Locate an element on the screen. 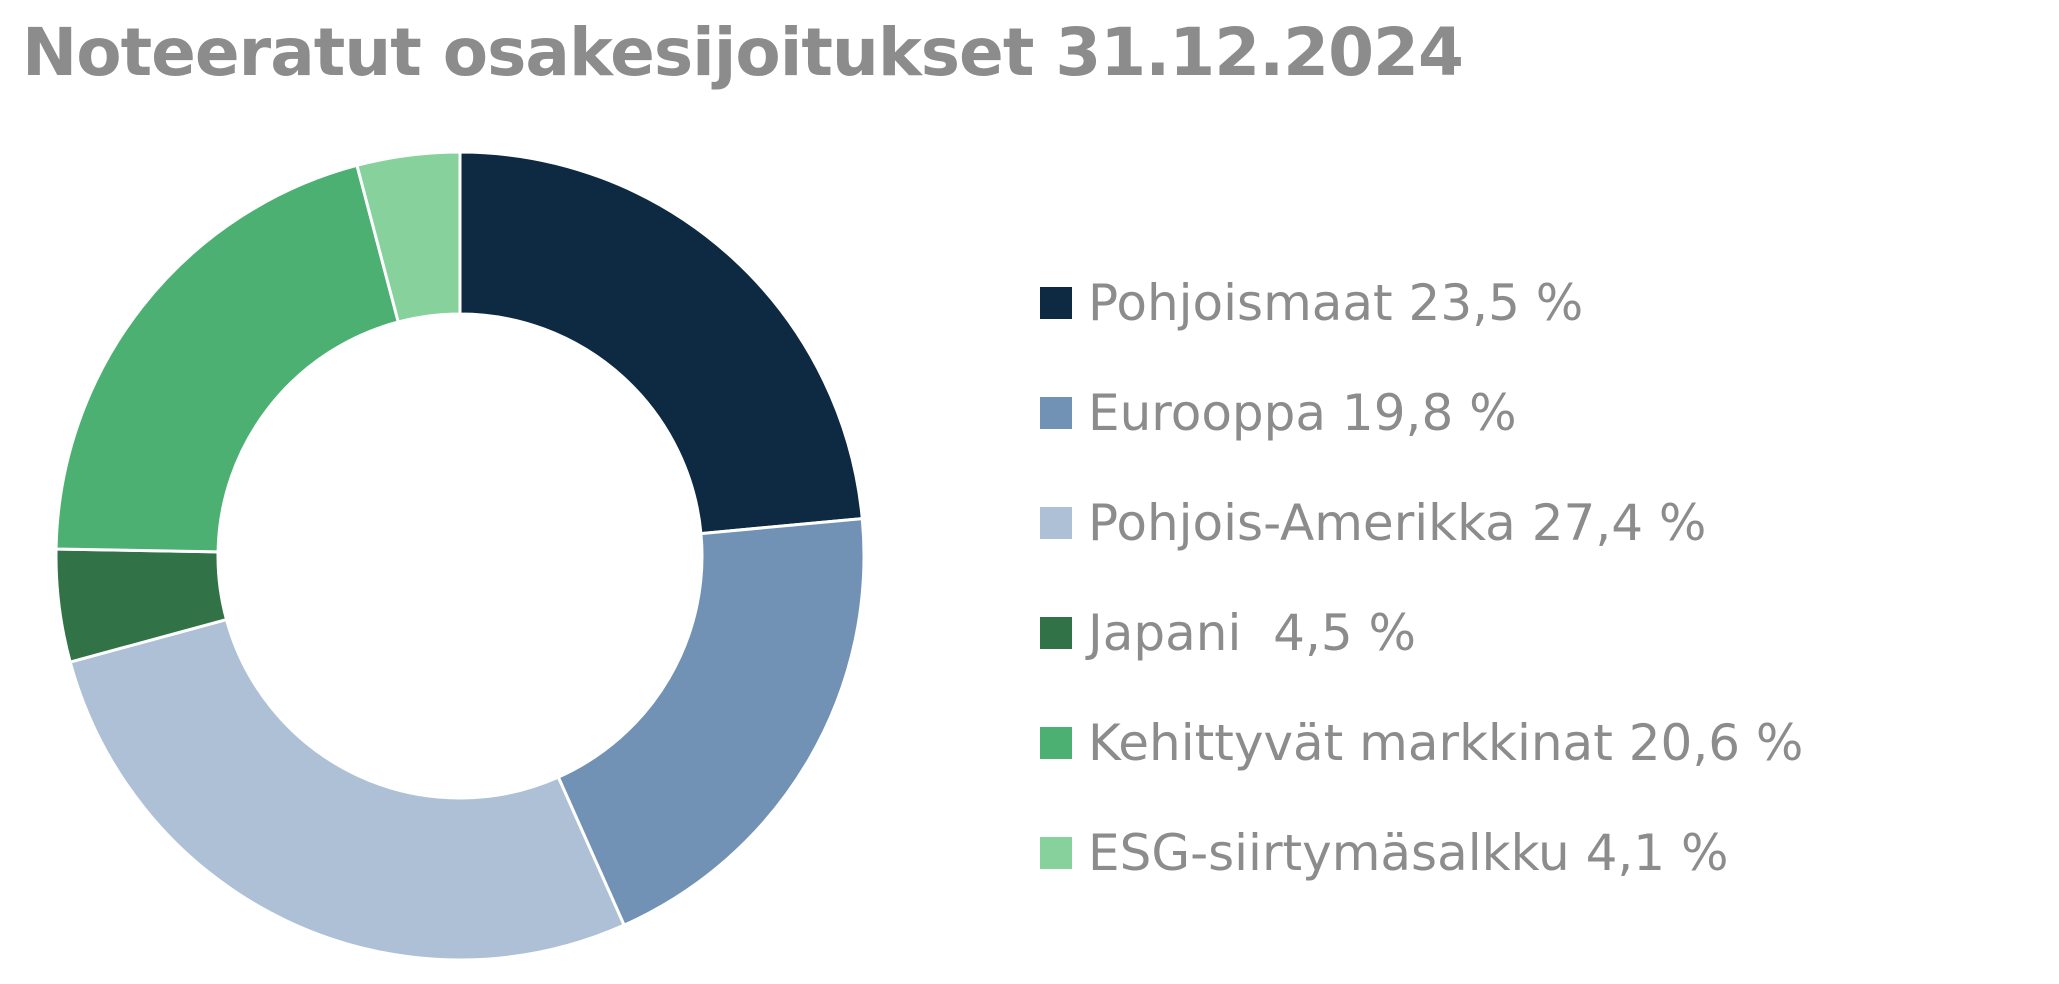 The height and width of the screenshot is (984, 2059). legend-label: Japani 4,5 % is located at coordinates (1252, 633).